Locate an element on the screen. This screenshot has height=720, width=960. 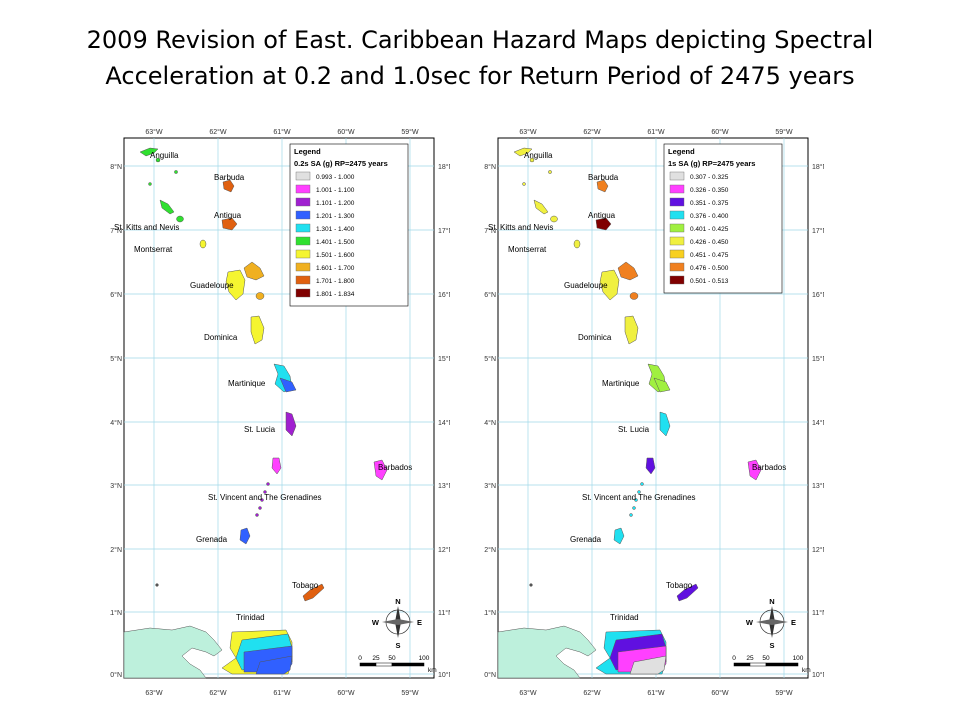
lon-tick-label-bottom: 63°W is located at coordinates (154, 693).